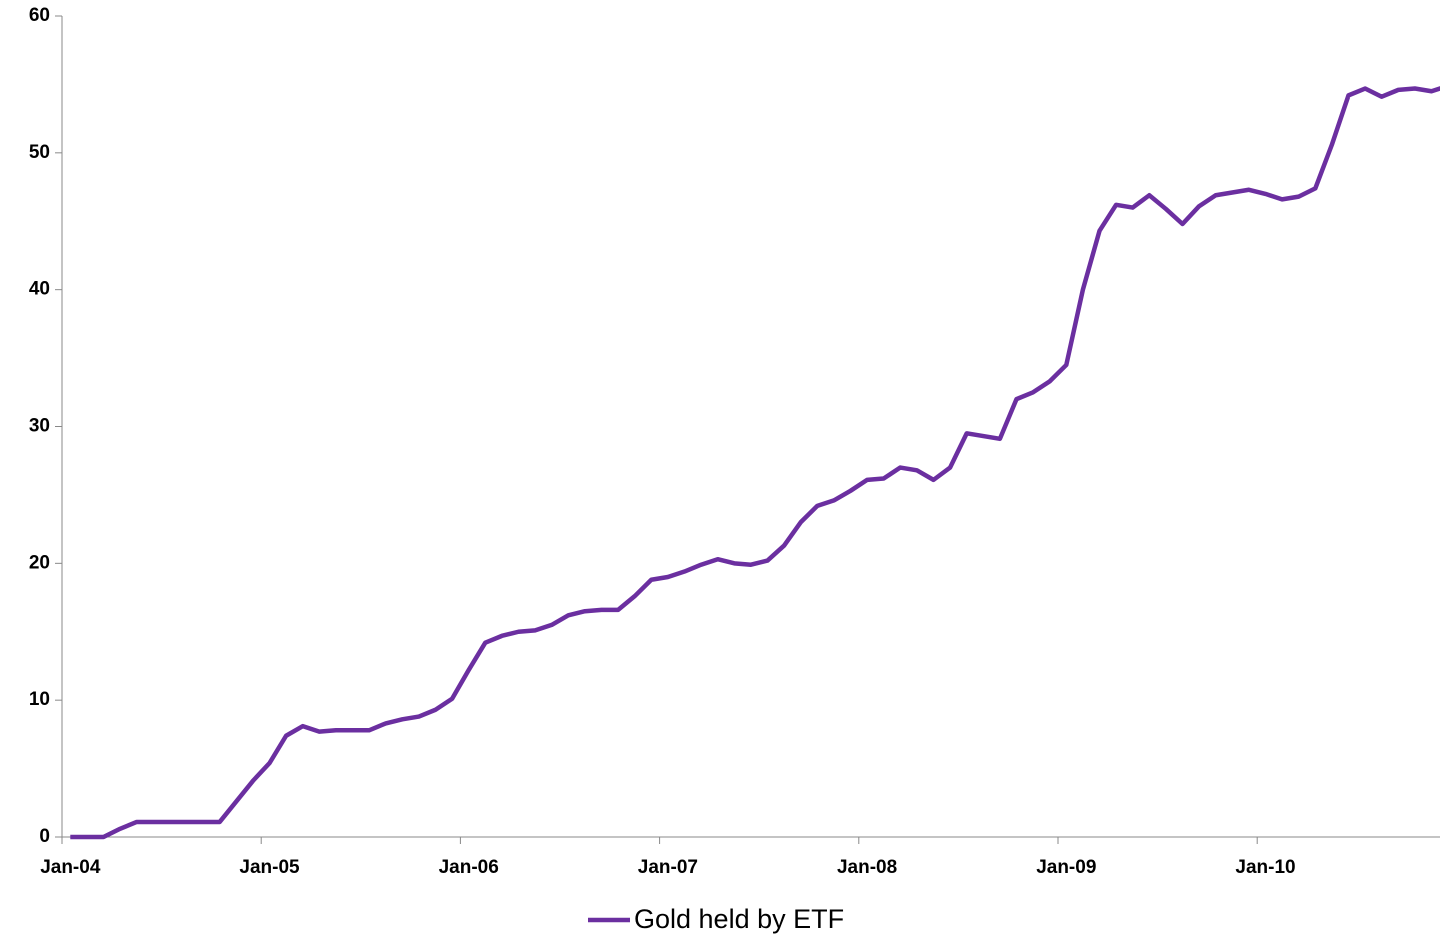 Image resolution: width=1440 pixels, height=939 pixels. I want to click on x-tick-label: Jan-10, so click(1265, 867).